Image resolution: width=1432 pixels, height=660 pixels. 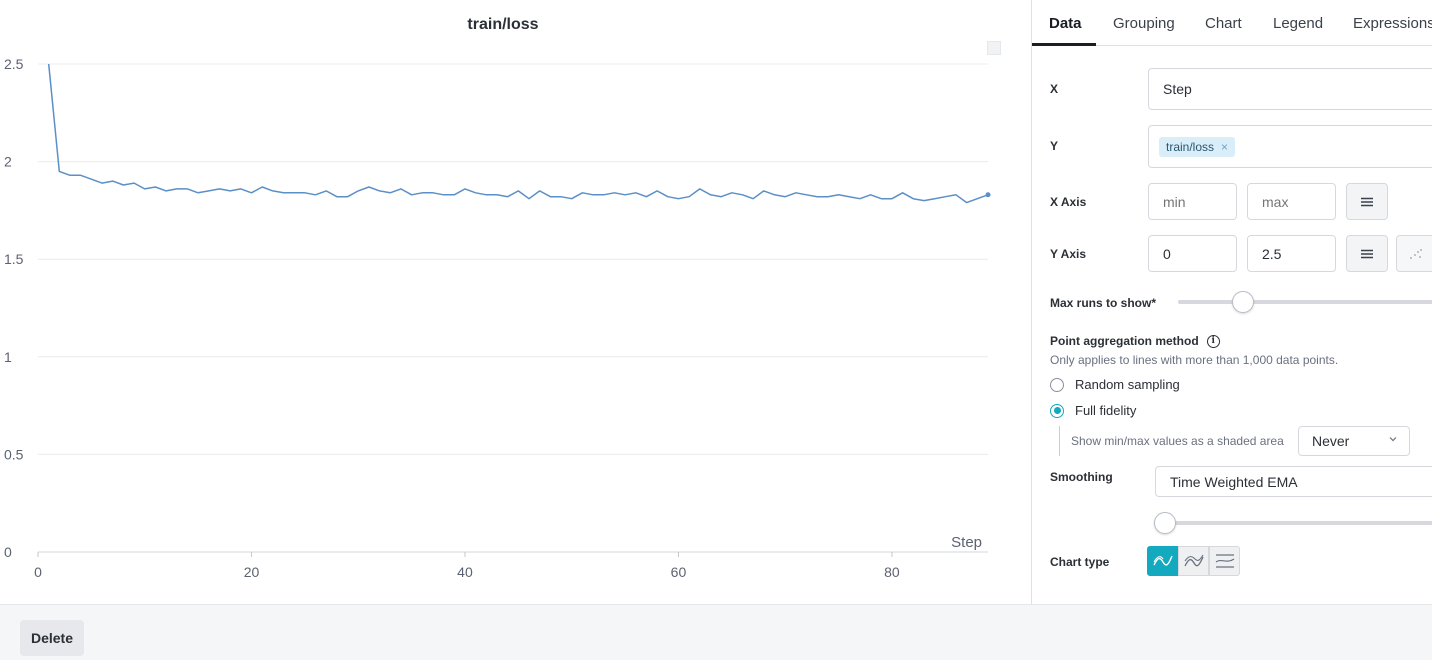 What do you see at coordinates (1064, 44) in the screenshot?
I see `active-tab-indicator` at bounding box center [1064, 44].